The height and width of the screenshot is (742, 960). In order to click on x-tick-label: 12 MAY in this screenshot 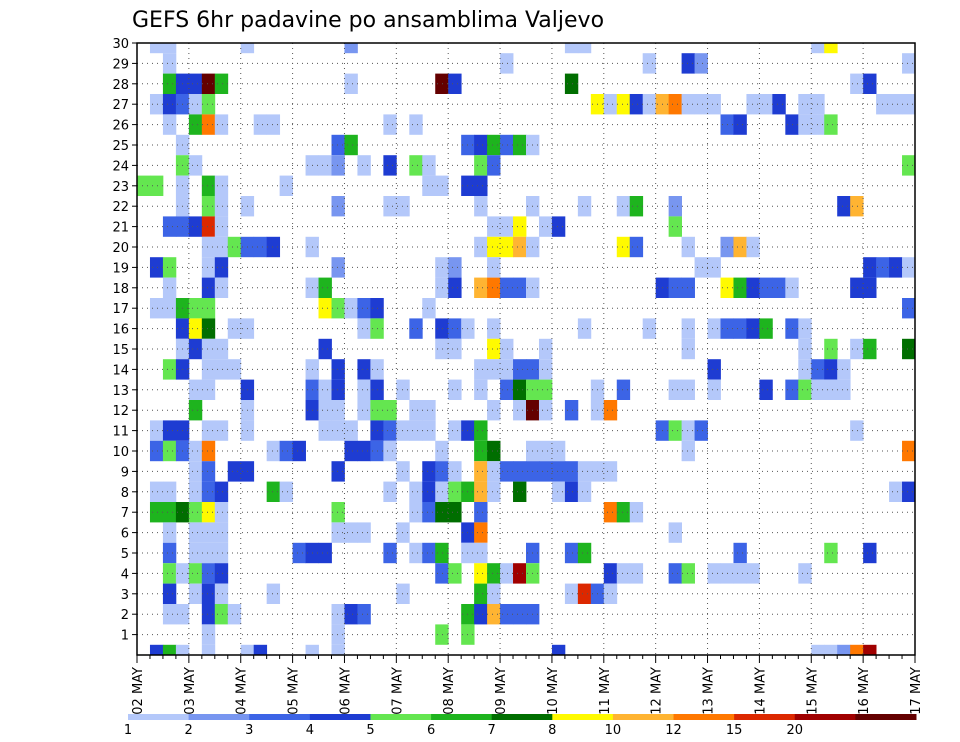, I will do `click(657, 691)`.